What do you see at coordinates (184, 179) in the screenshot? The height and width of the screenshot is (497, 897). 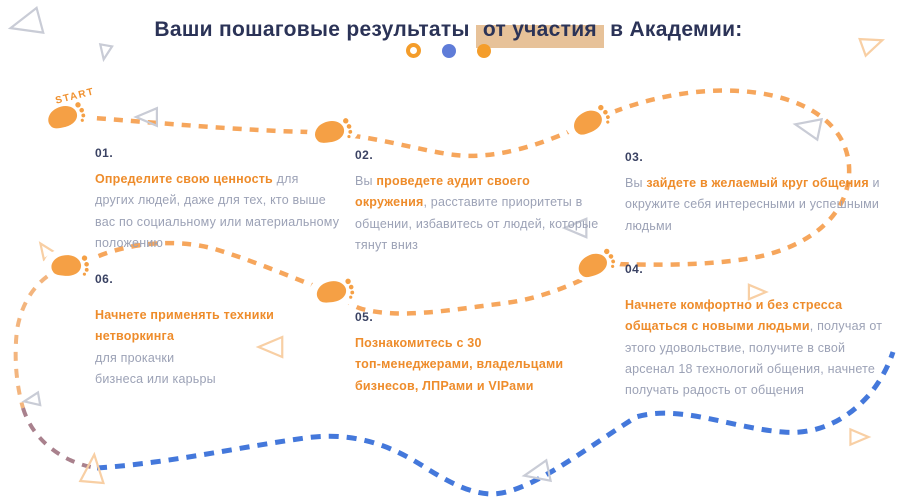 I see `step-text-highlight: Определите свою ценность` at bounding box center [184, 179].